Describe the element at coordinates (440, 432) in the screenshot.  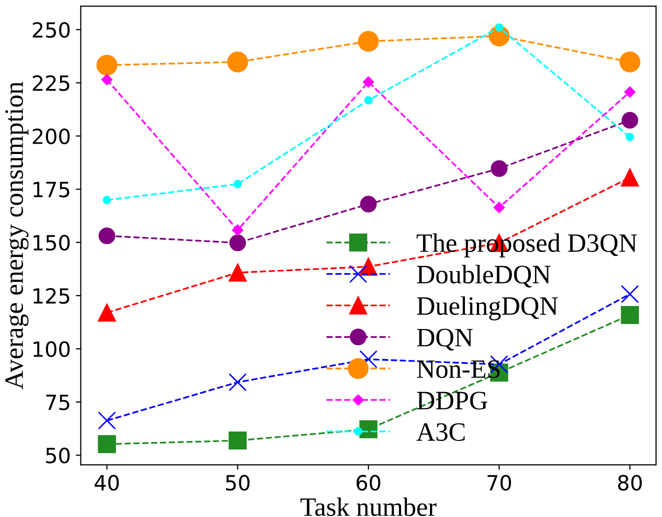
I see `legend-label: A3C` at that location.